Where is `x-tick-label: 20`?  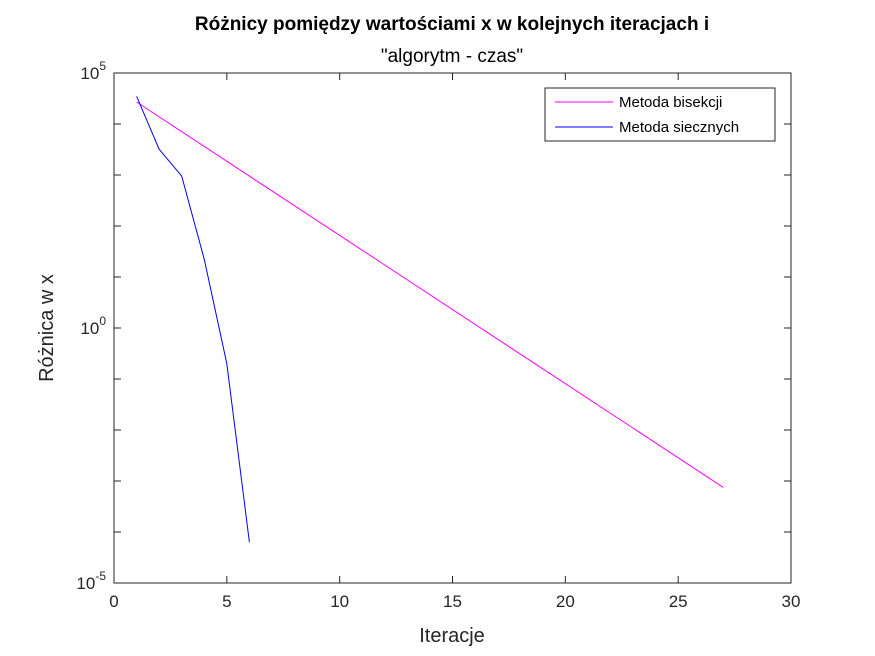
x-tick-label: 20 is located at coordinates (565, 601).